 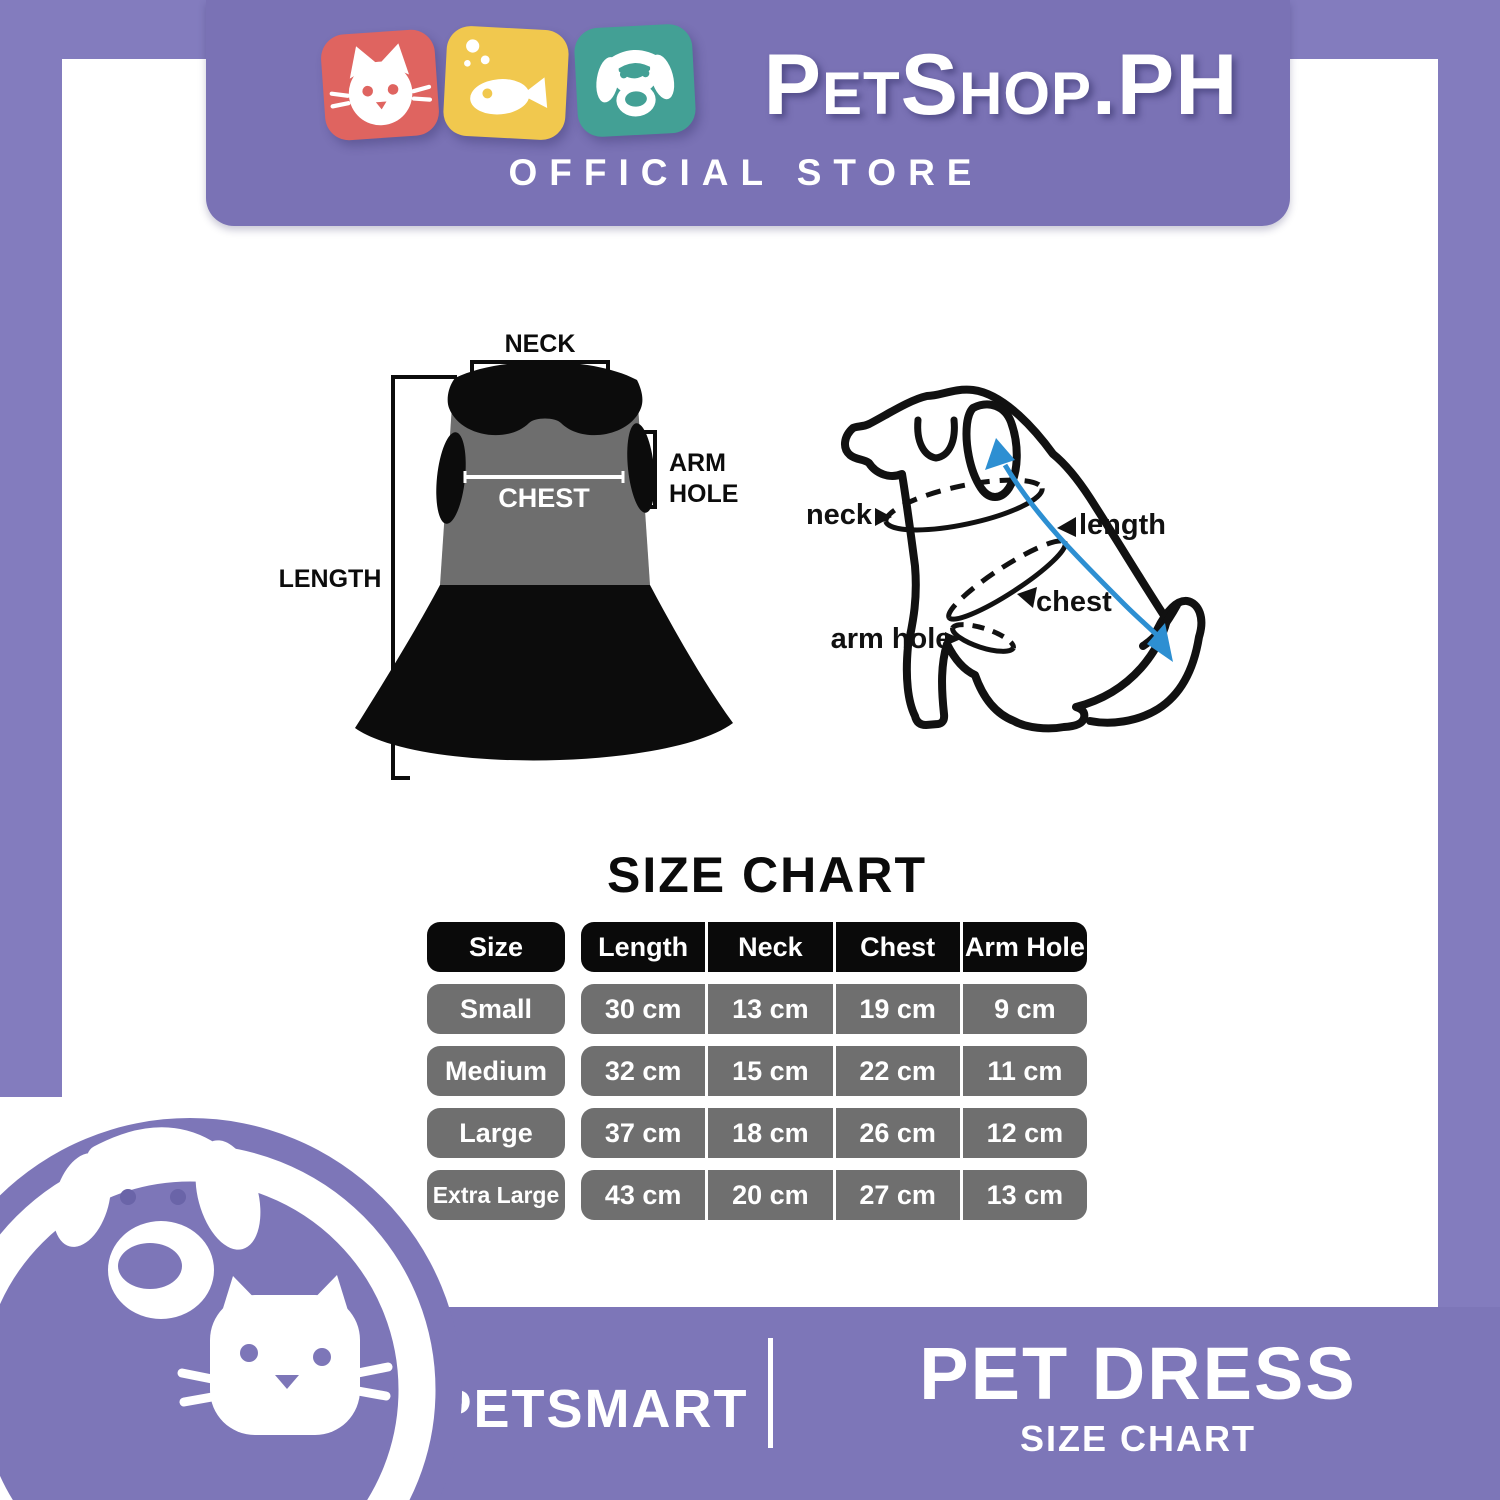 What do you see at coordinates (1001, 85) in the screenshot?
I see `brand-logo-text: PetShop.PH` at bounding box center [1001, 85].